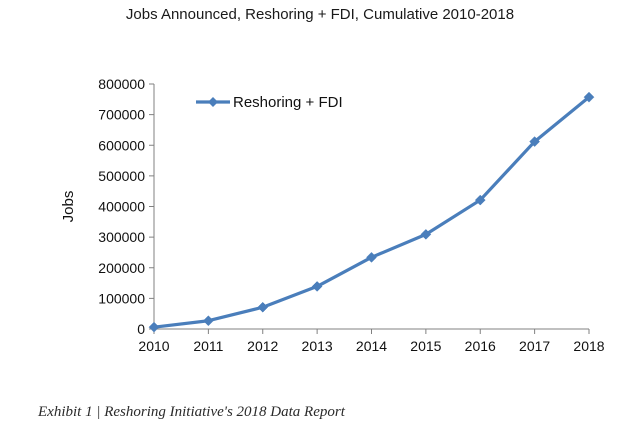 This screenshot has width=640, height=442. Describe the element at coordinates (480, 346) in the screenshot. I see `x-tick-label: 2016` at that location.